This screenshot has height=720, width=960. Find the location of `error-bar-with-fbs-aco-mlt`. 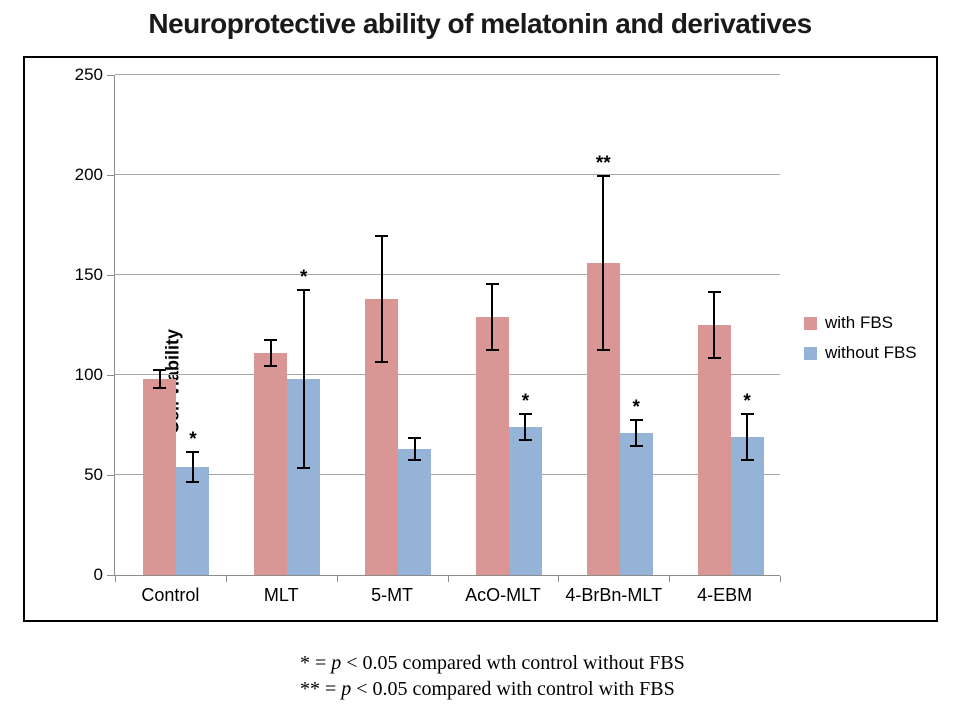

error-bar-with-fbs-aco-mlt is located at coordinates (492, 317).